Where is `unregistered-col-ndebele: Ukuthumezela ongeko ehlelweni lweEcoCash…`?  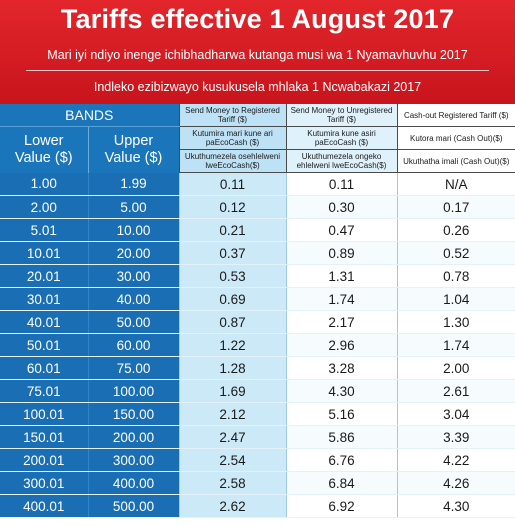 unregistered-col-ndebele: Ukuthumezela ongeko ehlelweni lweEcoCash… is located at coordinates (341, 161).